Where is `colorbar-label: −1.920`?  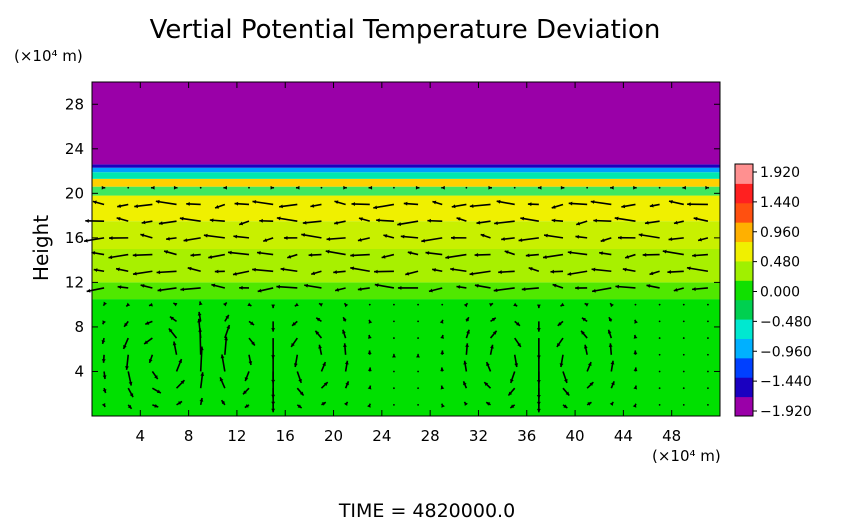
colorbar-label: −1.920 is located at coordinates (786, 412).